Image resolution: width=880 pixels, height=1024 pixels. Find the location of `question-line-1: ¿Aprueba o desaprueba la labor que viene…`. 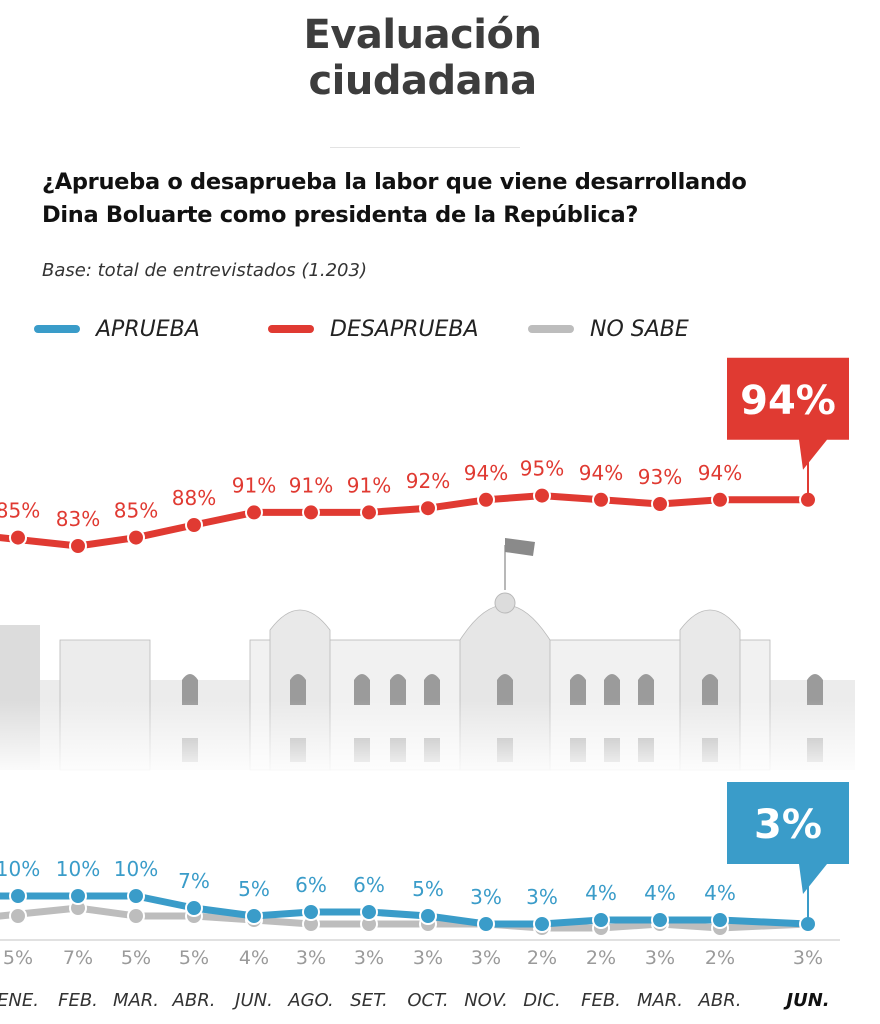

question-line-1: ¿Aprueba o desaprueba la labor que viene… is located at coordinates (394, 182).